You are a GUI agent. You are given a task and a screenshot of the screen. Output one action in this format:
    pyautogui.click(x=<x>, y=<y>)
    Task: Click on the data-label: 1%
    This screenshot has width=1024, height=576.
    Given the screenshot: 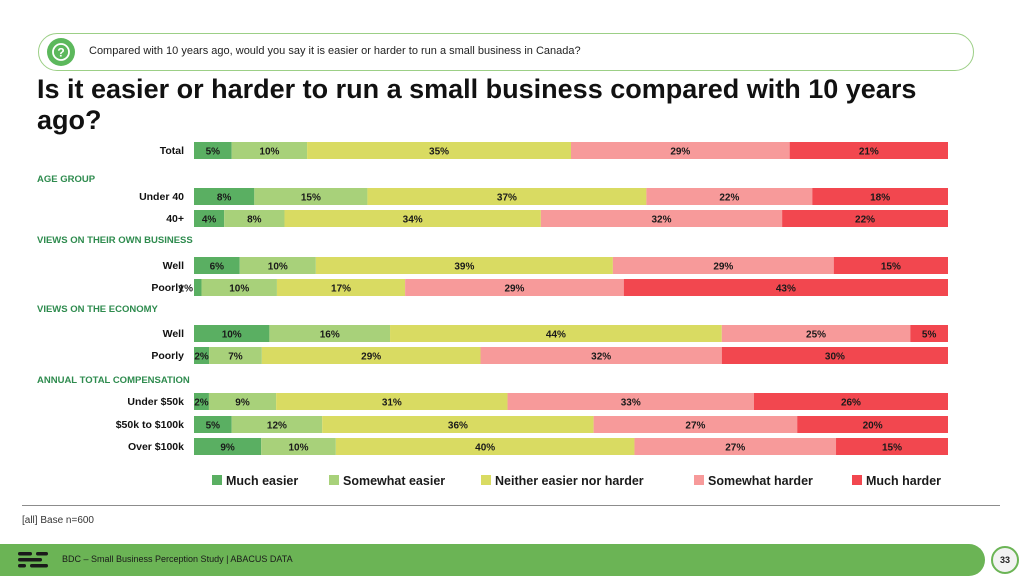 What is the action you would take?
    pyautogui.click(x=186, y=289)
    